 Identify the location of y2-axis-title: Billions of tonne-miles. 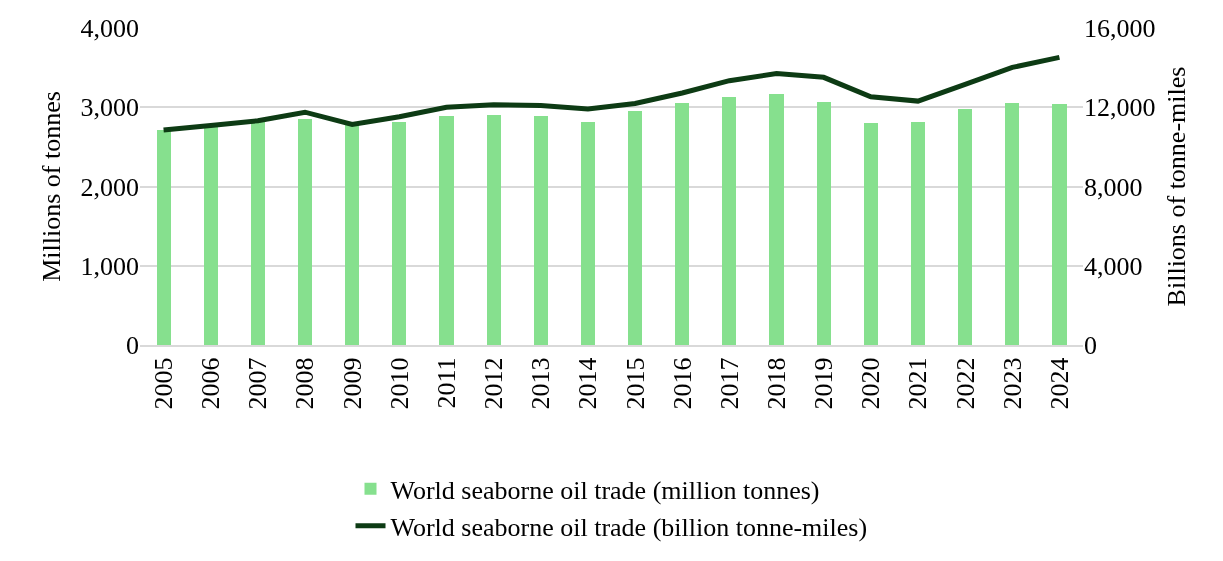
(1177, 186).